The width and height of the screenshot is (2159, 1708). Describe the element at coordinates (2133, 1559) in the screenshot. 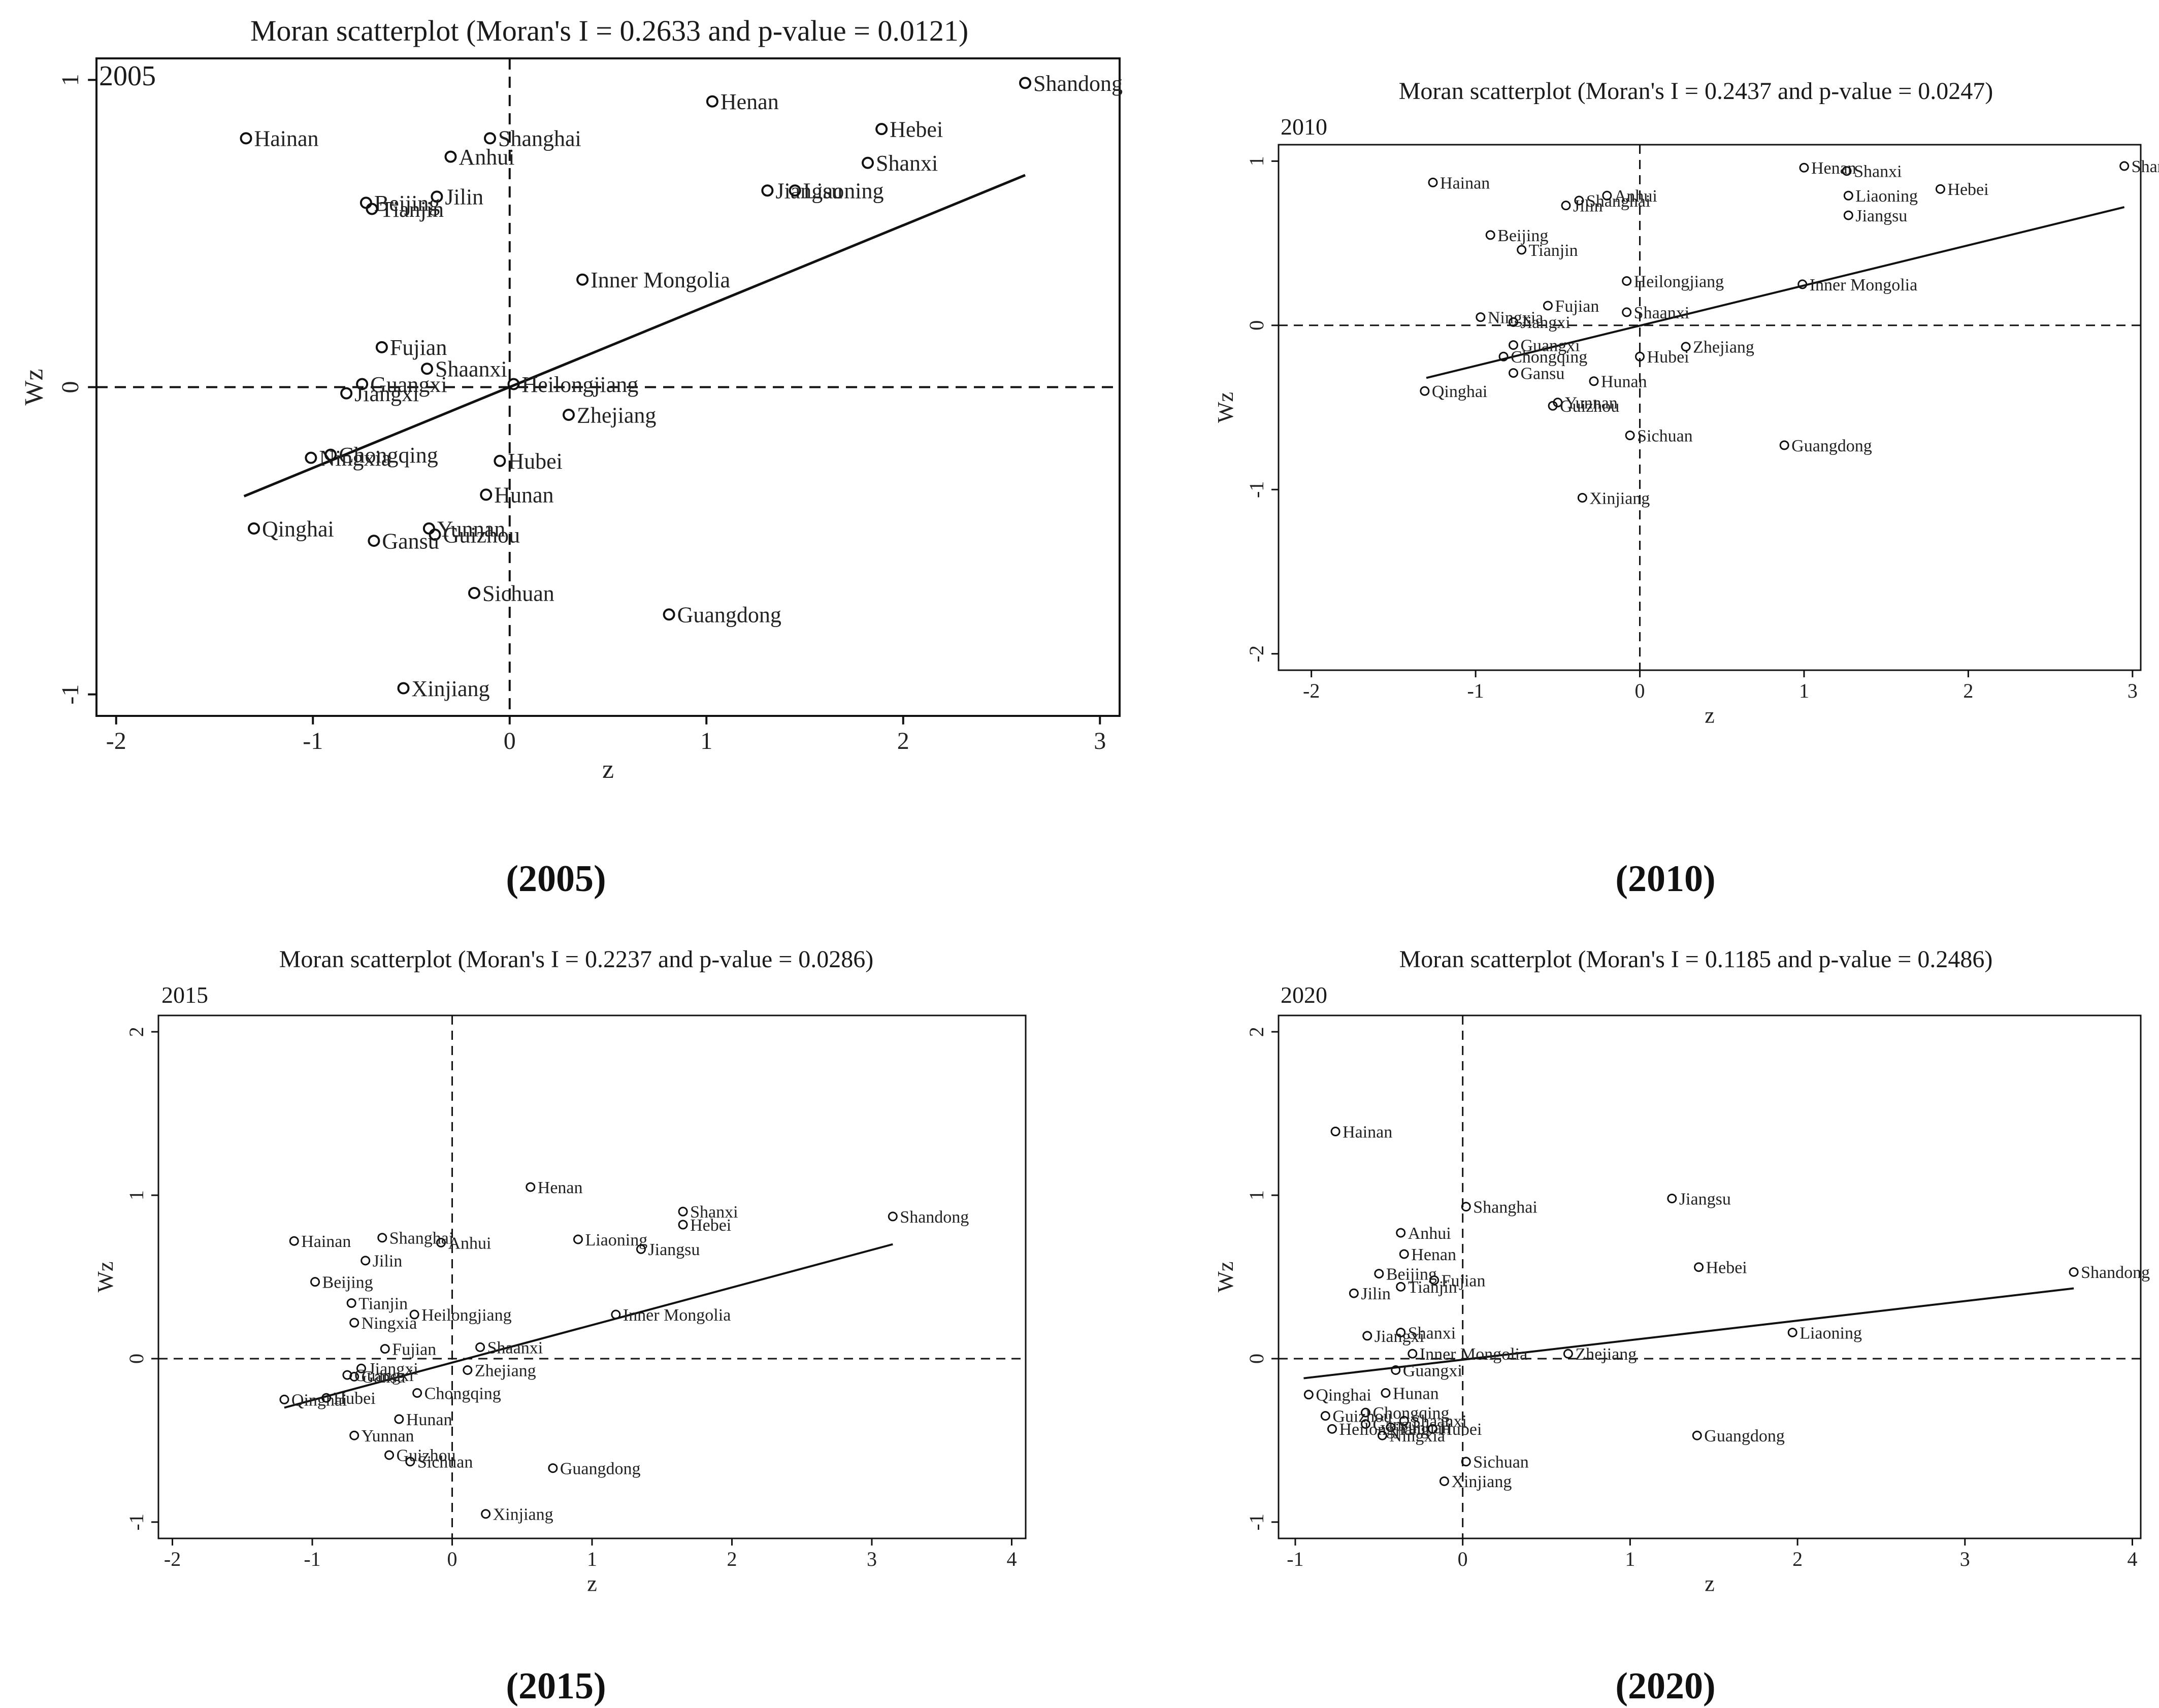

I see `x-tick-label: 4` at that location.